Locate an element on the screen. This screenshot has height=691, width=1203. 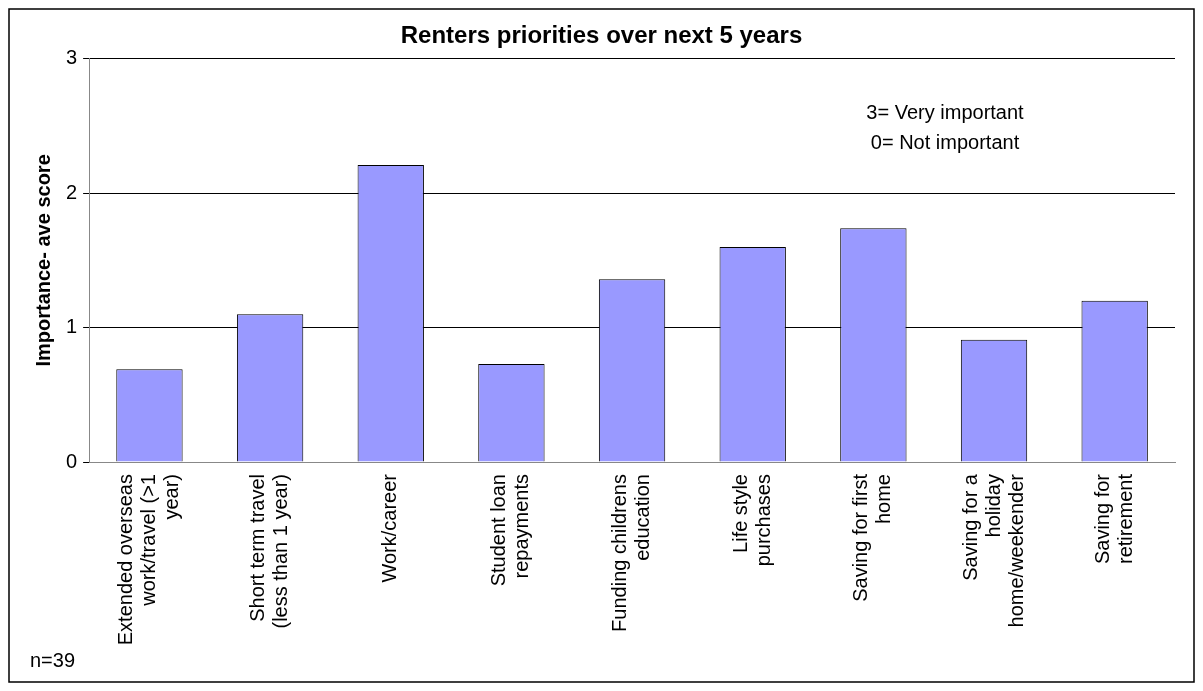
x-tick-label: Life style purchases is located at coordinates (751, 520).